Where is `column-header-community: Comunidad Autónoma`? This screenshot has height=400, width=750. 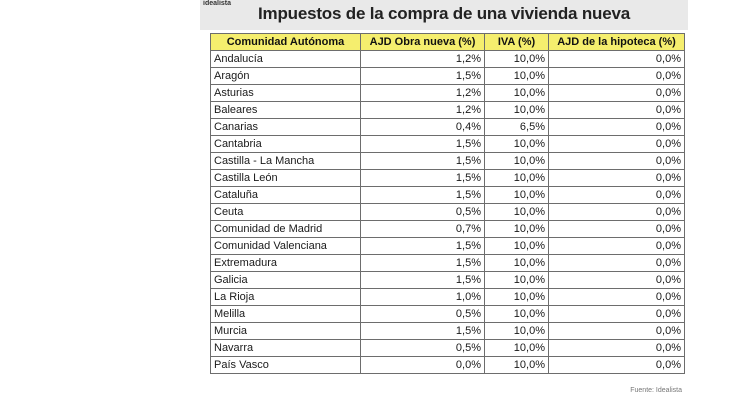 column-header-community: Comunidad Autónoma is located at coordinates (285, 42).